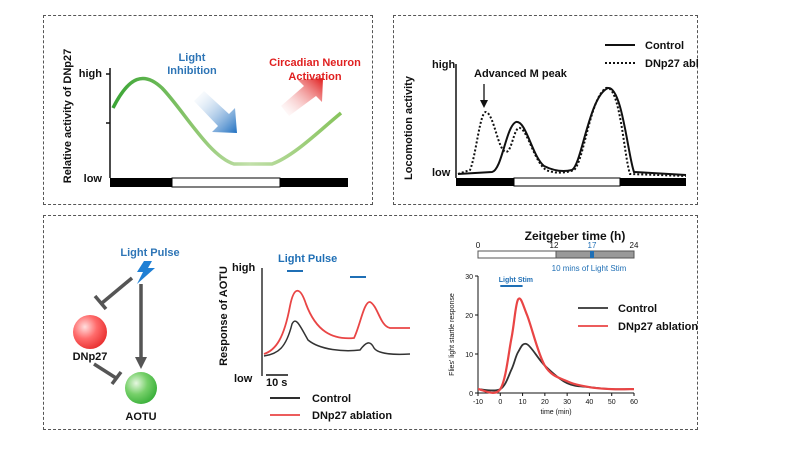 This screenshot has width=800, height=450. Describe the element at coordinates (149, 253) in the screenshot. I see `schematic-light-pulse-label: Light Pulse` at that location.